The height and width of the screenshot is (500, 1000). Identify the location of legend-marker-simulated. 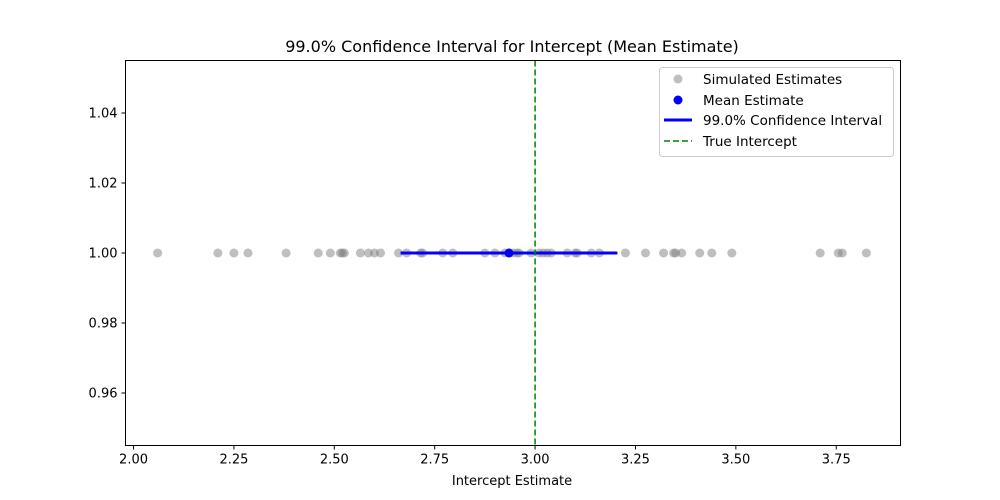
(678, 79).